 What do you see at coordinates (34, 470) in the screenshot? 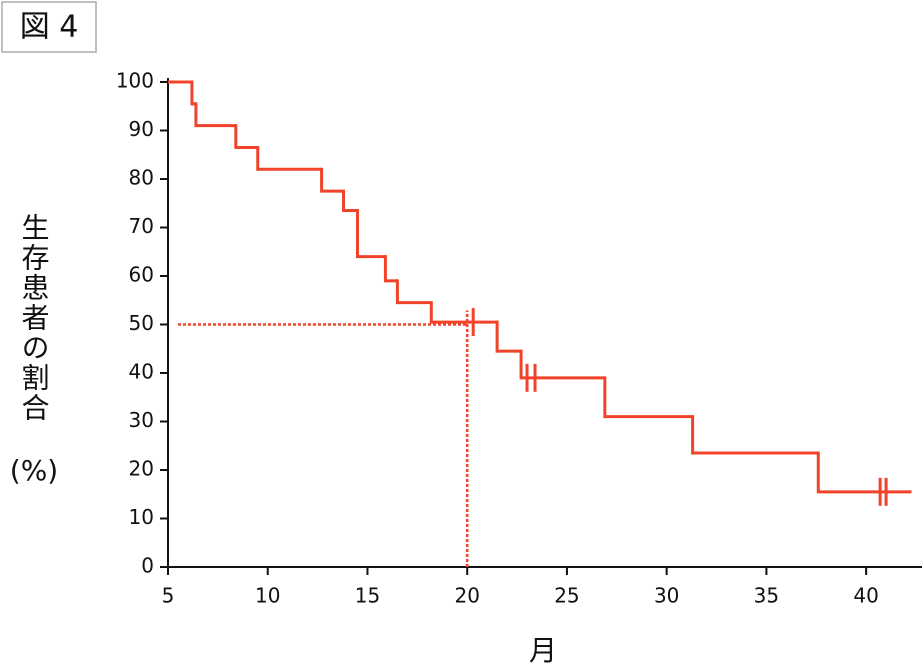
I see `y-axis-unit: (%)` at bounding box center [34, 470].